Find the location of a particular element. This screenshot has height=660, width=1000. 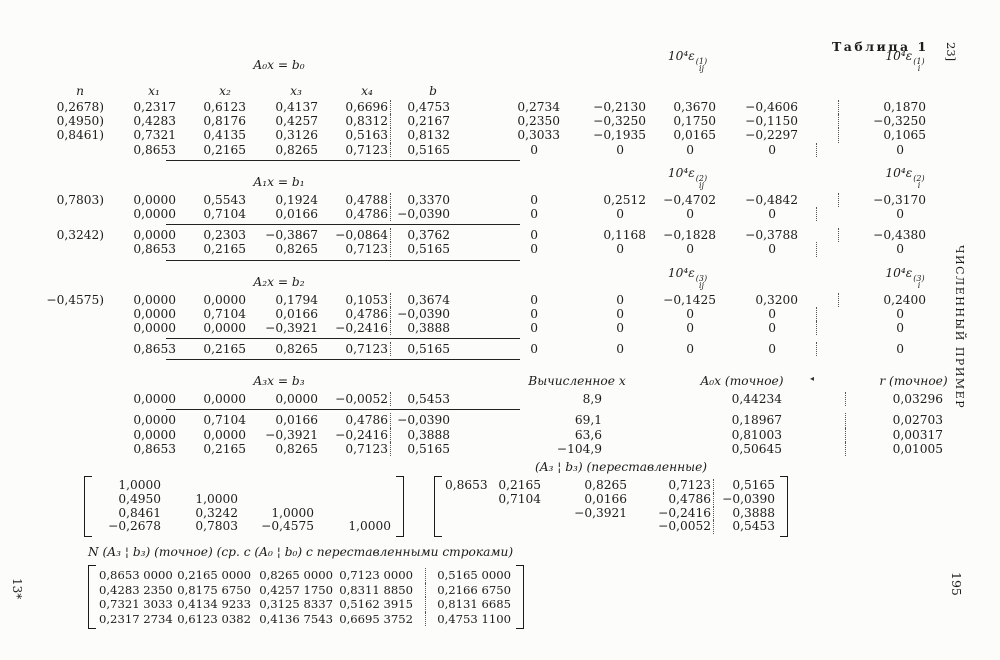

table-cell: 0,8653 is located at coordinates (466, 485).